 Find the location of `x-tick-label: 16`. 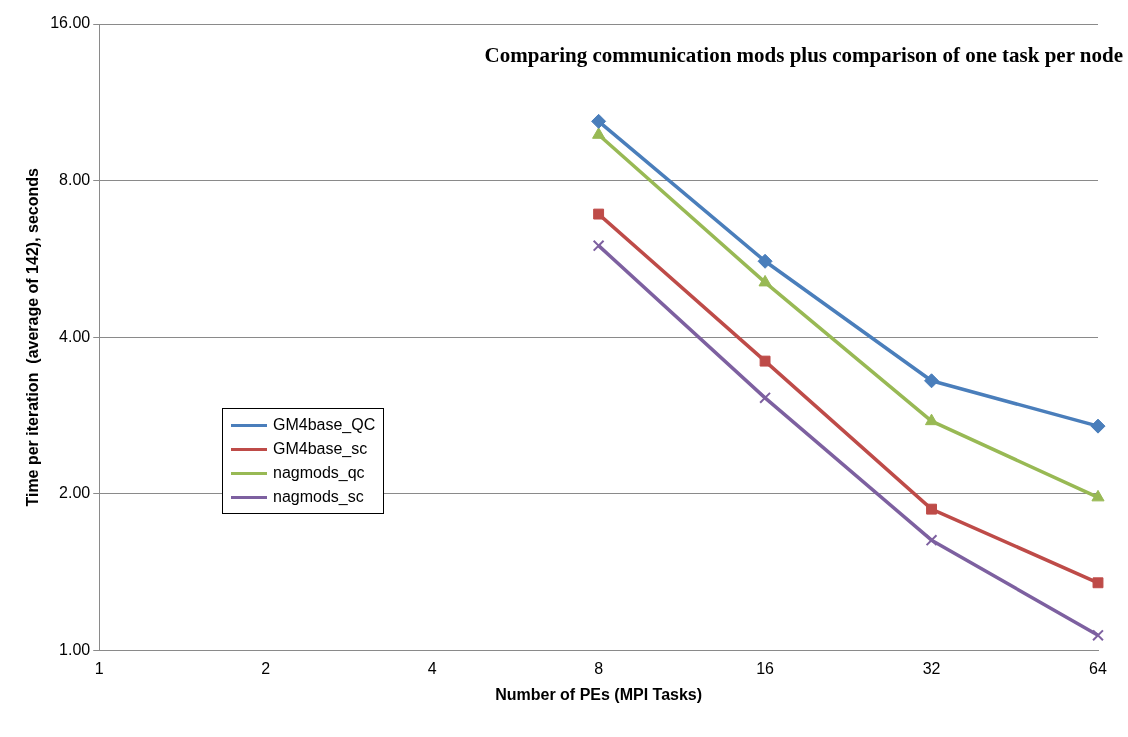

x-tick-label: 16 is located at coordinates (765, 668).